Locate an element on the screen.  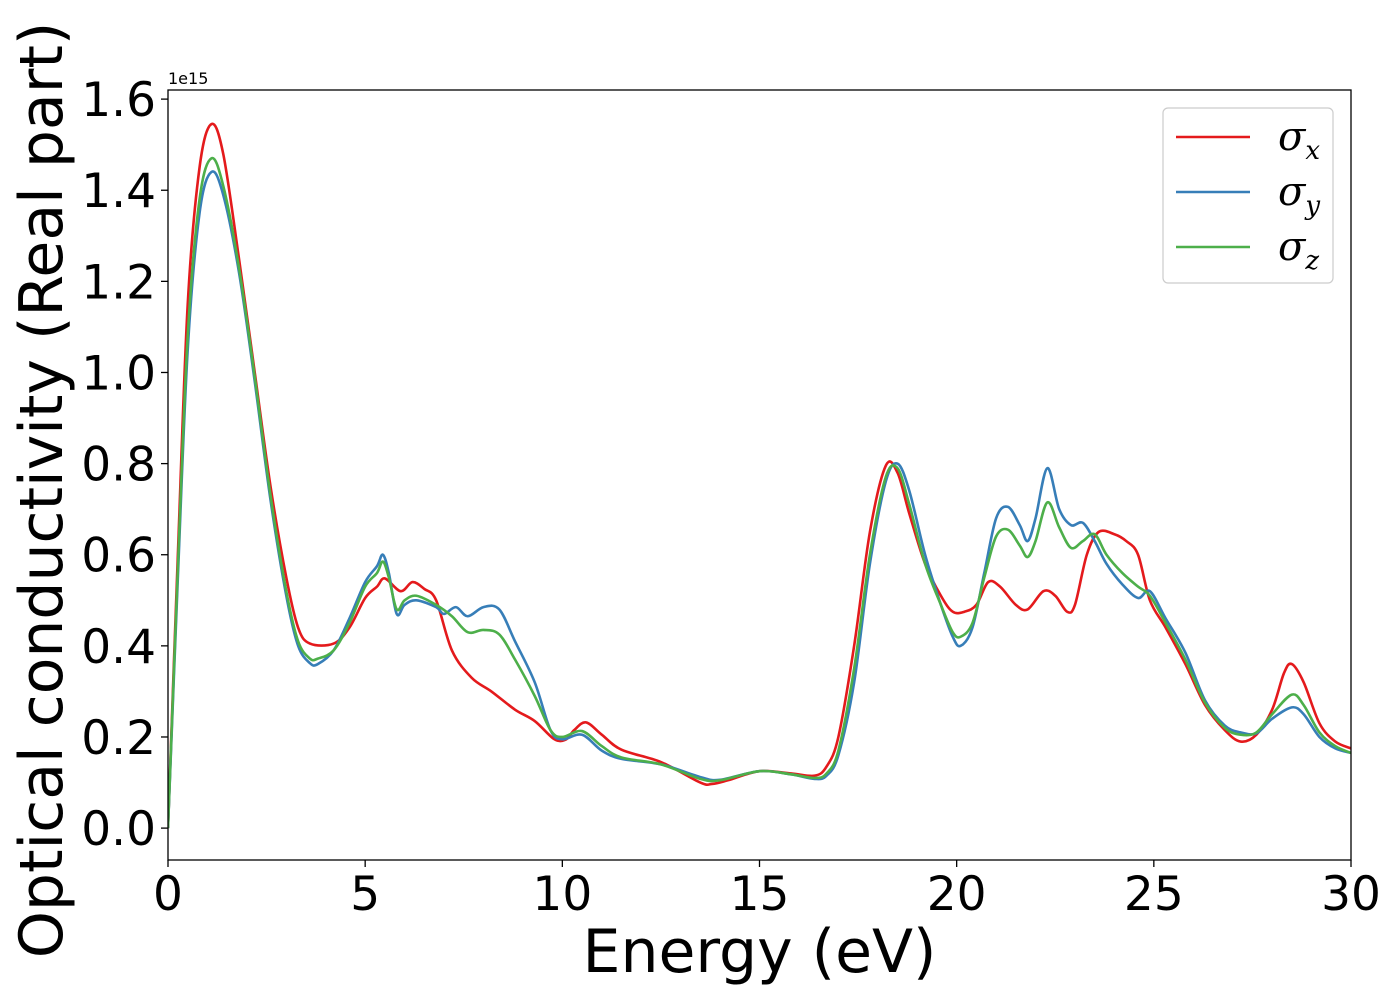
y-tick-label: 0.0 is located at coordinates (118, 829).